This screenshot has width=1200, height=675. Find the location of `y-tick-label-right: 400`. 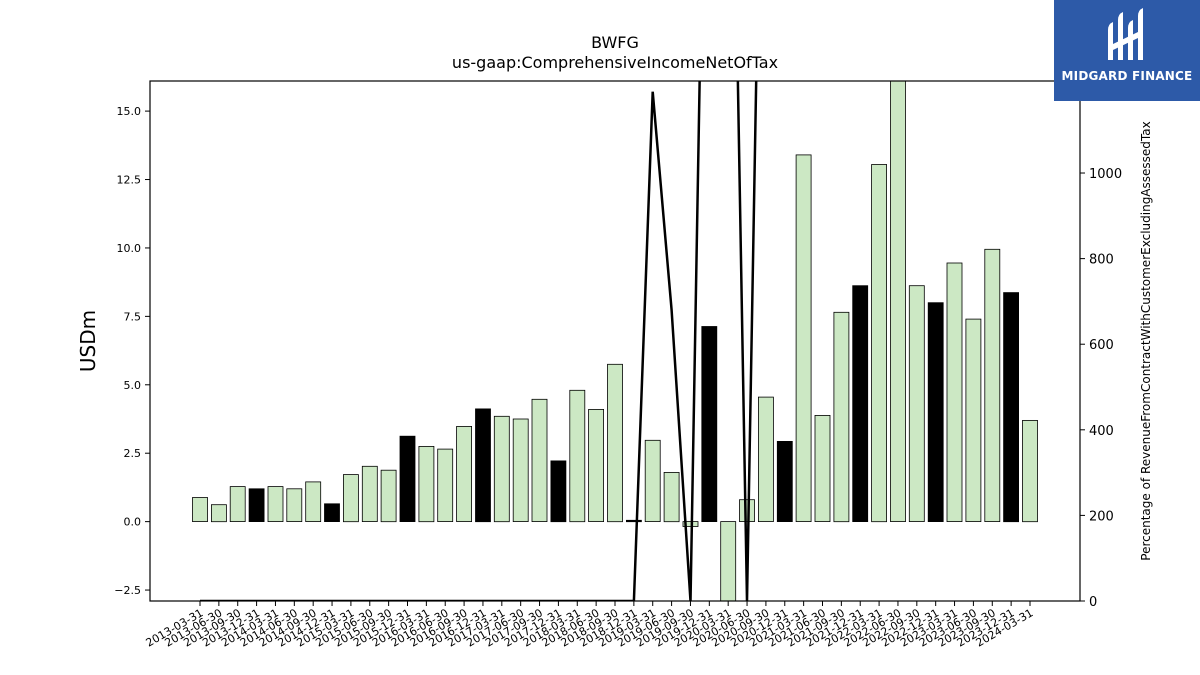

y-tick-label-right: 400 is located at coordinates (1101, 431).